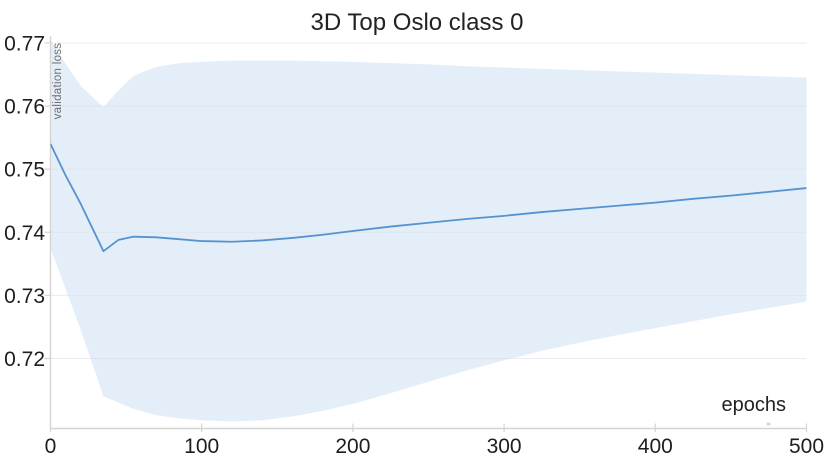 Image resolution: width=830 pixels, height=467 pixels. I want to click on chart-title: 3D Top Oslo class 0, so click(417, 22).